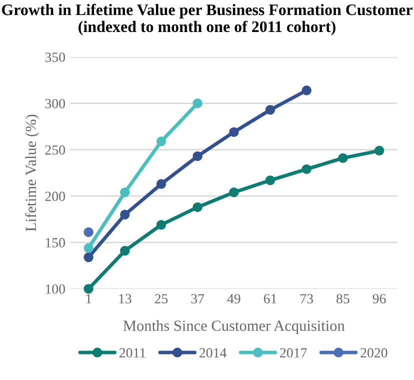  Describe the element at coordinates (125, 299) in the screenshot. I see `x-tick-label: 13` at that location.